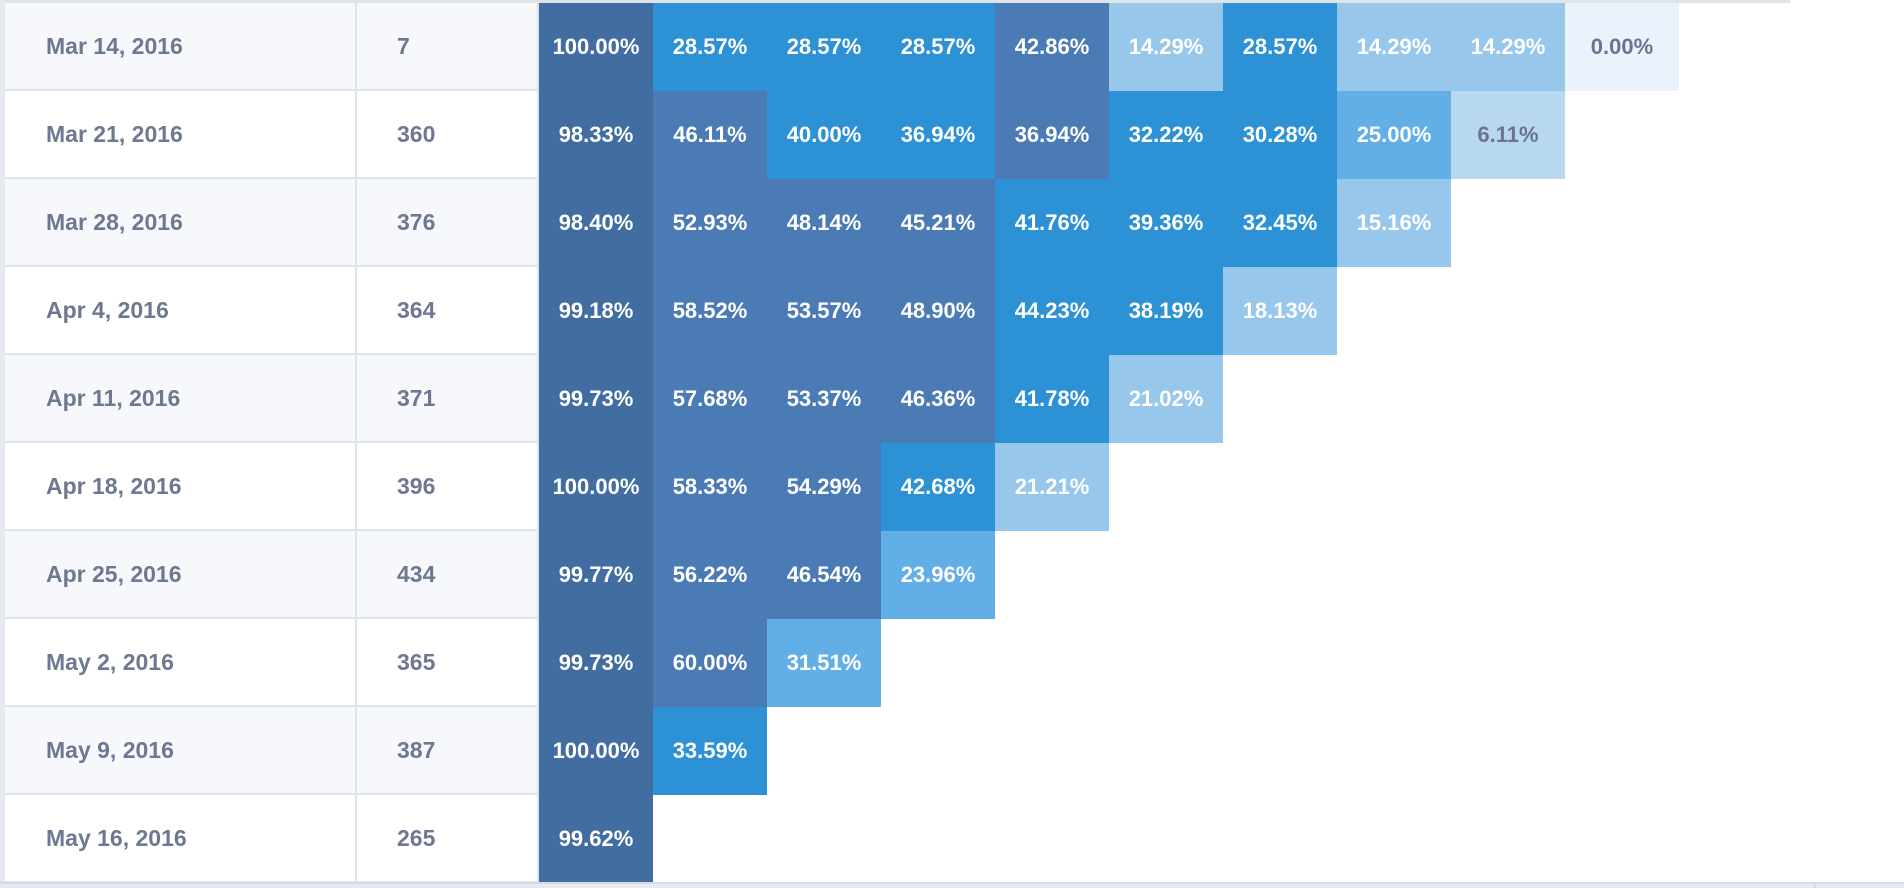 The width and height of the screenshot is (1904, 888). What do you see at coordinates (1166, 311) in the screenshot?
I see `retention-cell: 38.19%` at bounding box center [1166, 311].